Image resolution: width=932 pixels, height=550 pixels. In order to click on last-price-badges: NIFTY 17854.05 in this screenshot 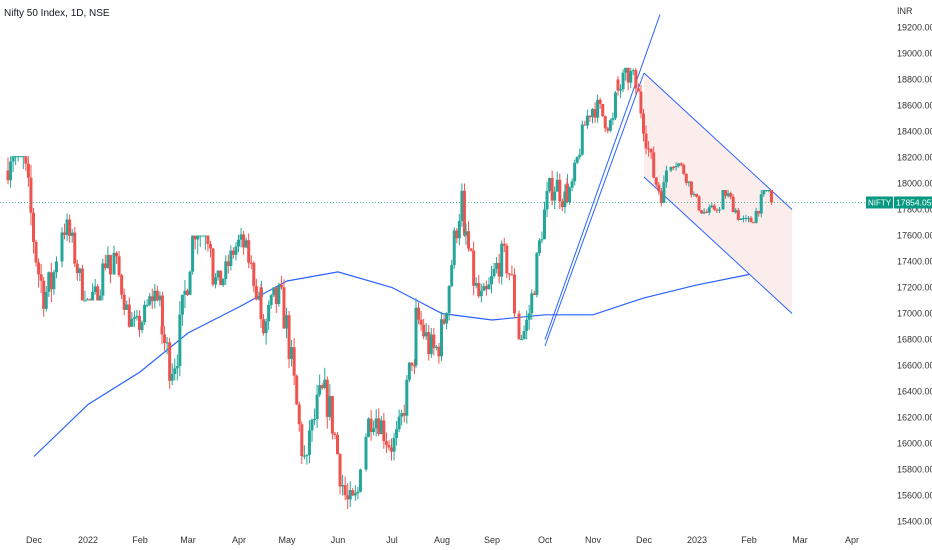, I will do `click(899, 202)`.